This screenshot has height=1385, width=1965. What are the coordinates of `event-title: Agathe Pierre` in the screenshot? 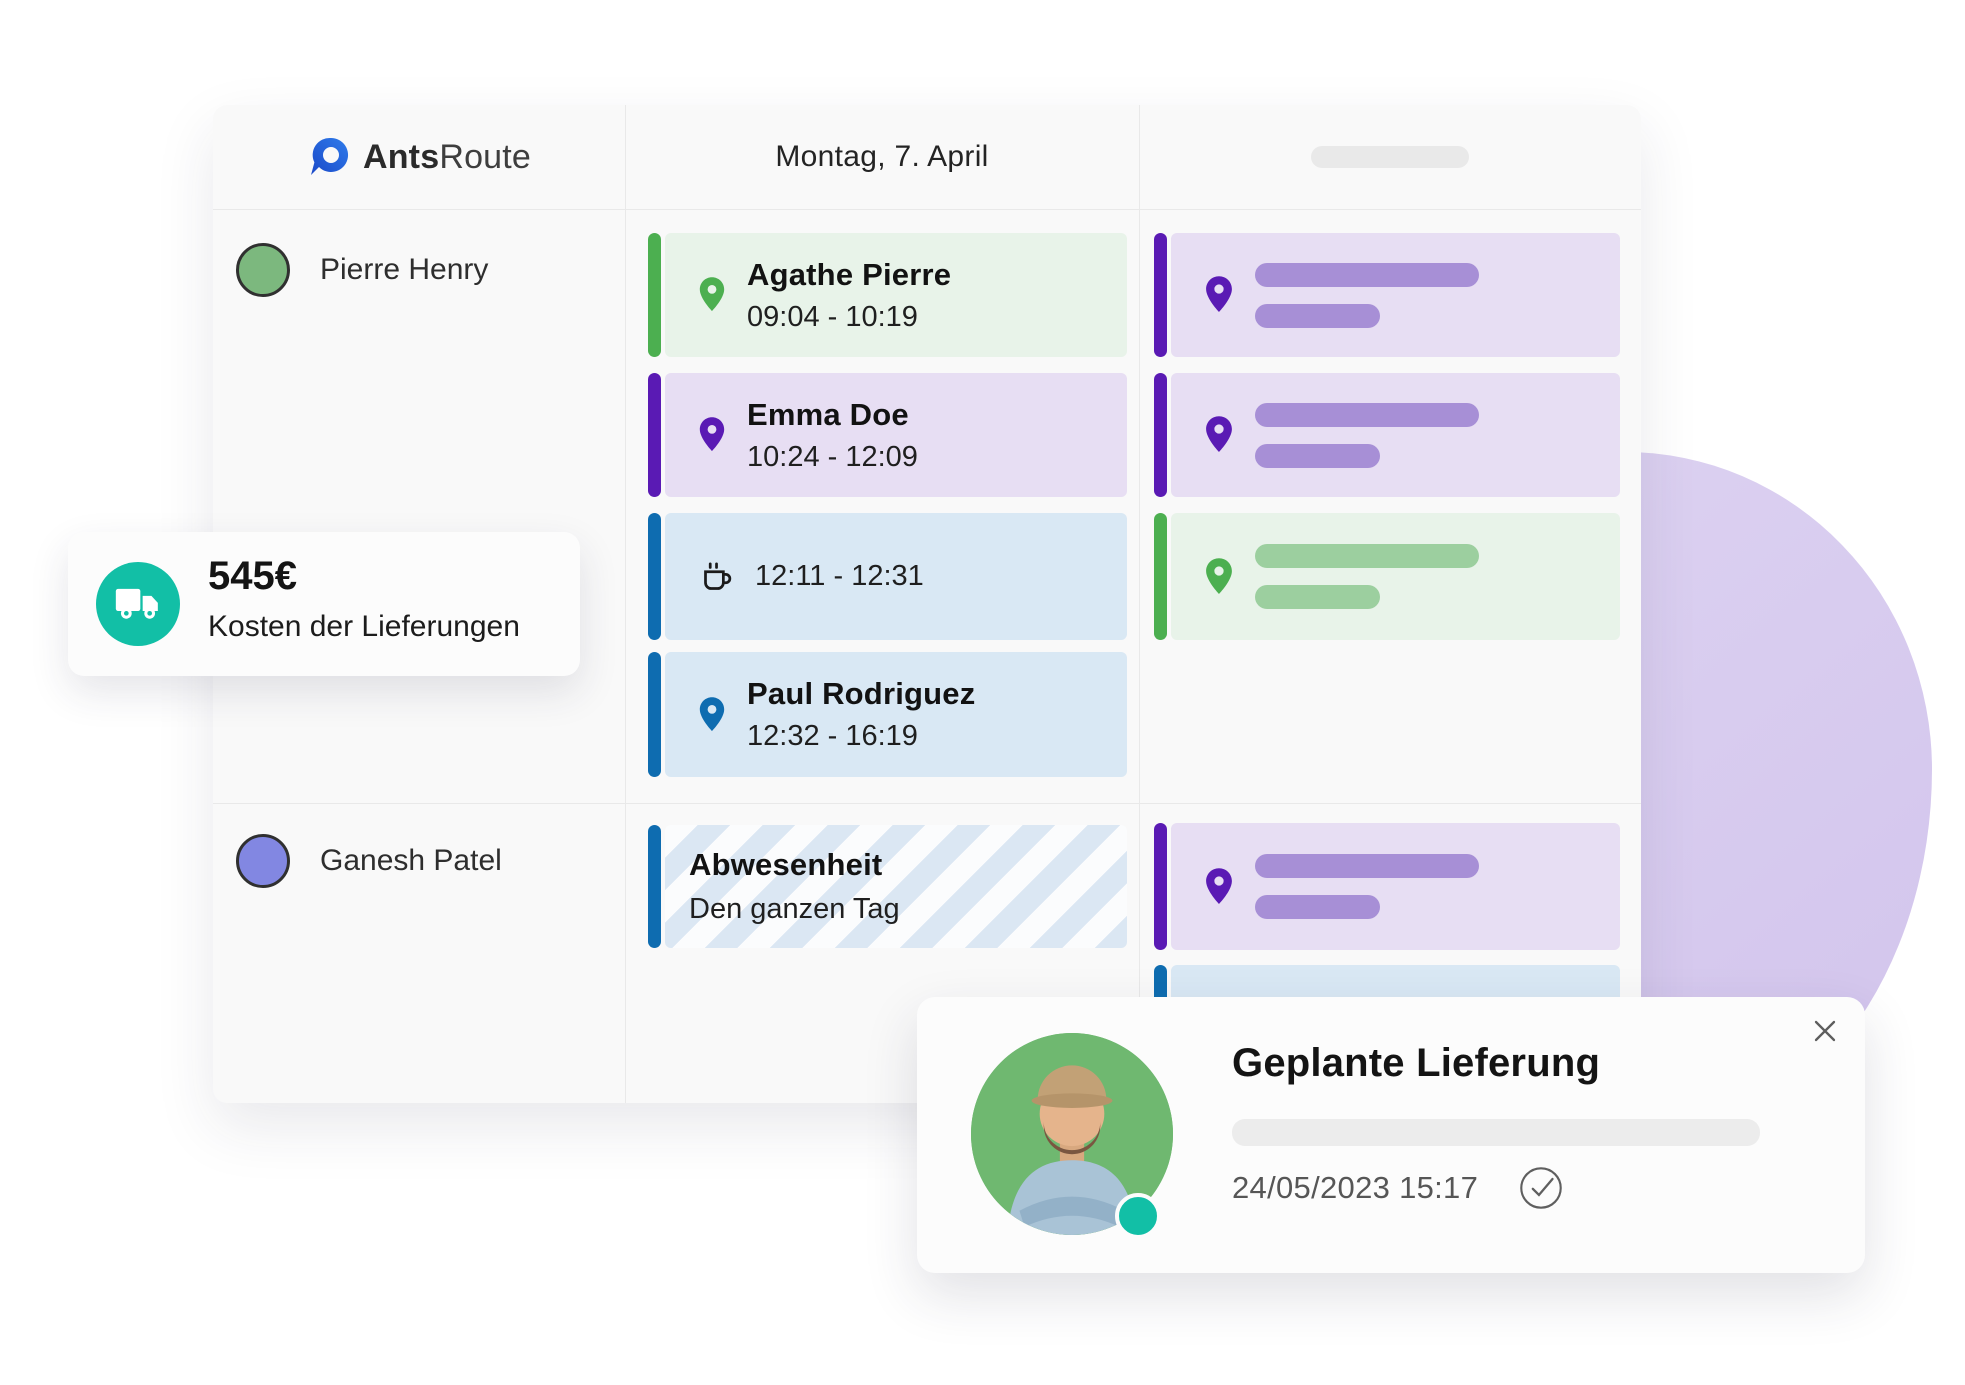 It's located at (849, 274).